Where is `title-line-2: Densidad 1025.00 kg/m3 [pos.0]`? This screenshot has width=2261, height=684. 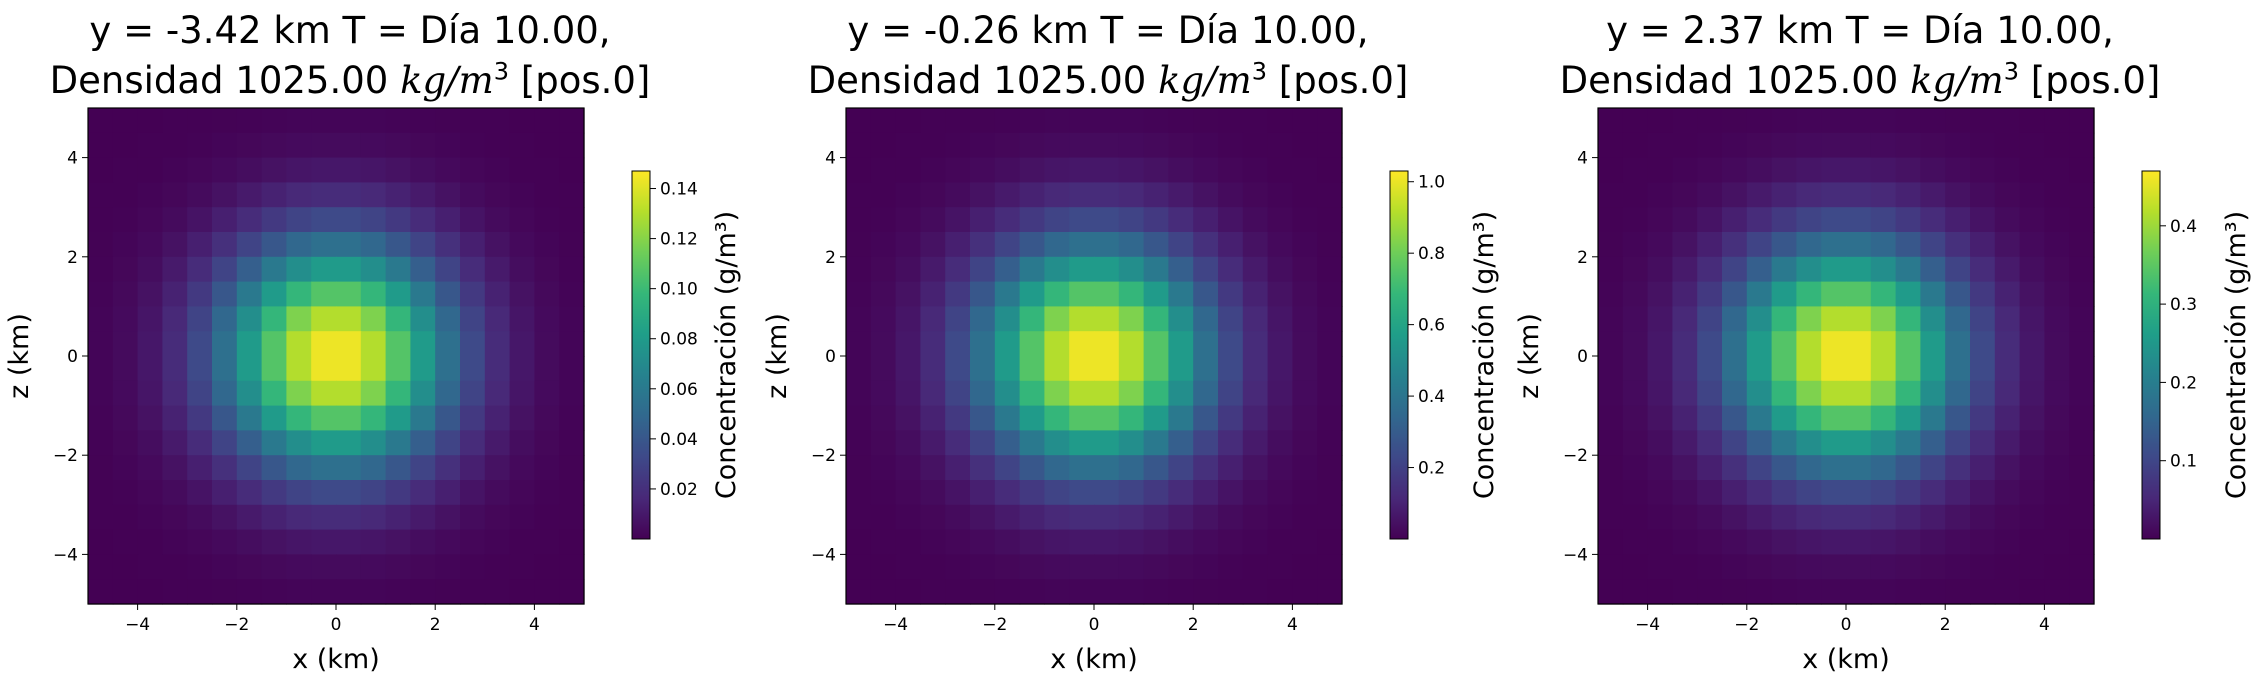
title-line-2: Densidad 1025.00 kg/m3 [pos.0] is located at coordinates (1108, 81).